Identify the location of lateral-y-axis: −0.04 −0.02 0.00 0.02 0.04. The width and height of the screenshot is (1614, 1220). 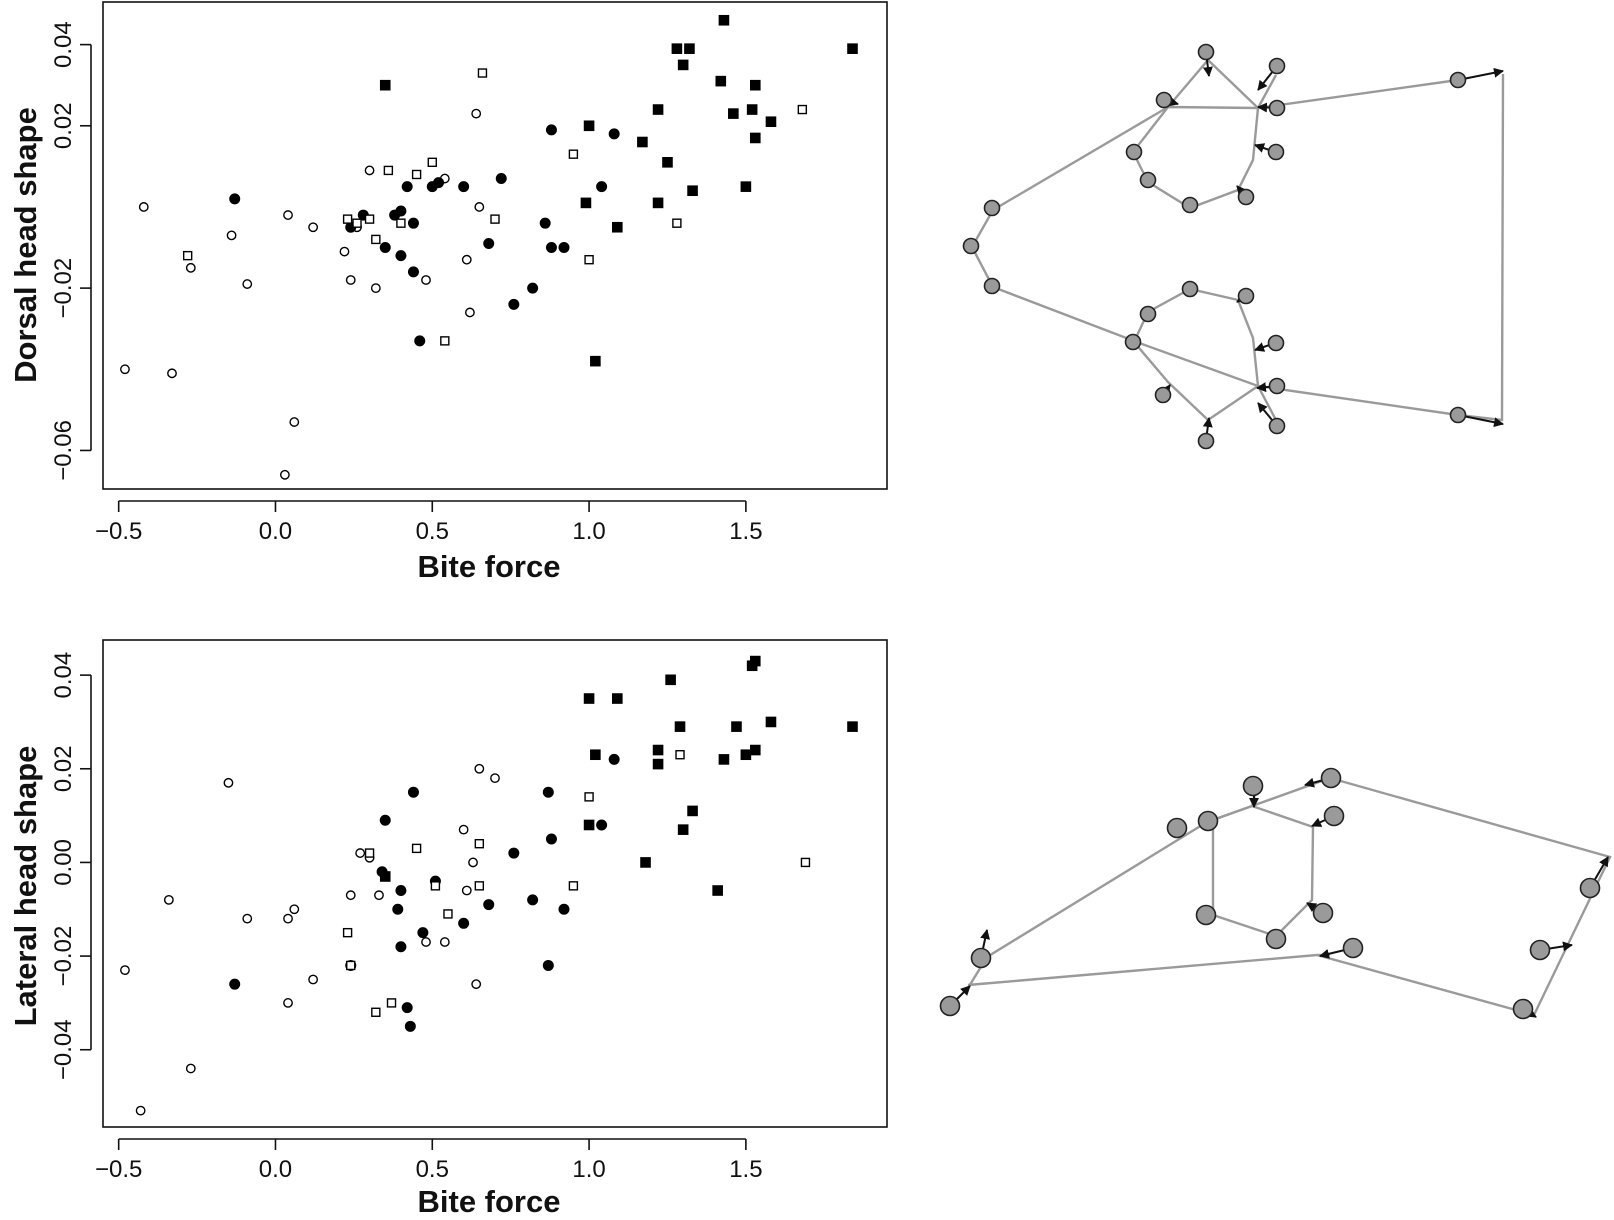
(71, 866).